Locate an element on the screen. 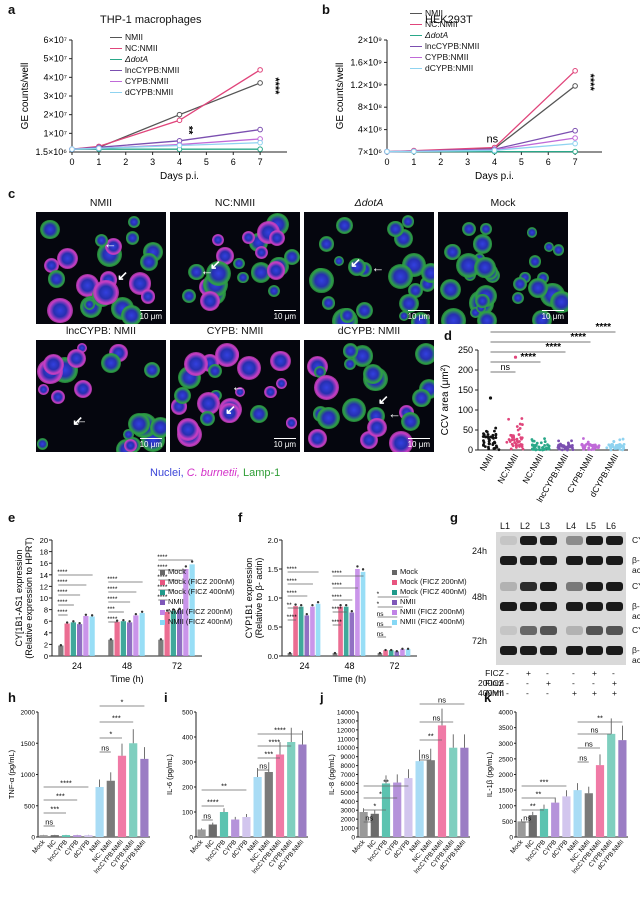  panel-b-title: HEK293T is located at coordinates (449, 20).